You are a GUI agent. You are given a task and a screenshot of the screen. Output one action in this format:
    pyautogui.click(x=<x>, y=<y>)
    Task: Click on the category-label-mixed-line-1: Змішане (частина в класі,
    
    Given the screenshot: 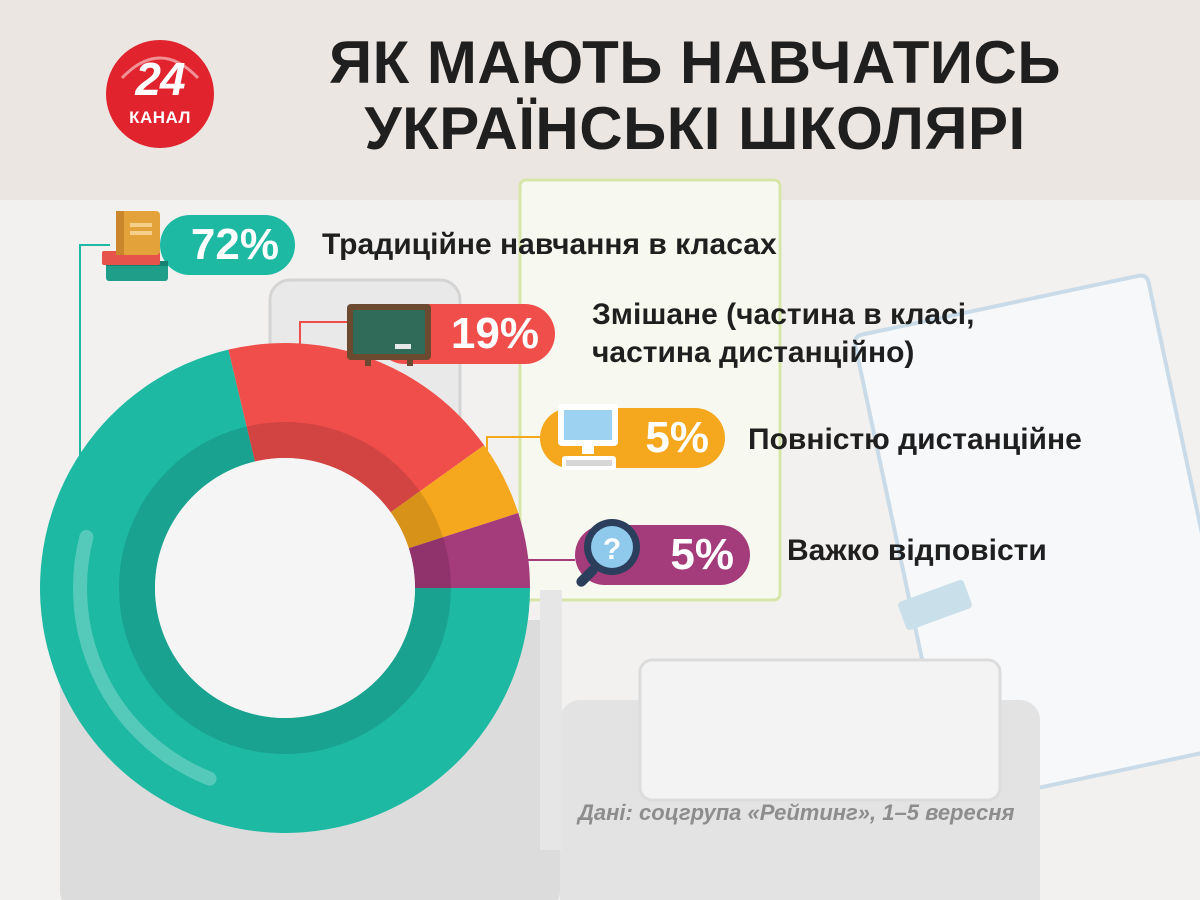 What is the action you would take?
    pyautogui.click(x=783, y=314)
    